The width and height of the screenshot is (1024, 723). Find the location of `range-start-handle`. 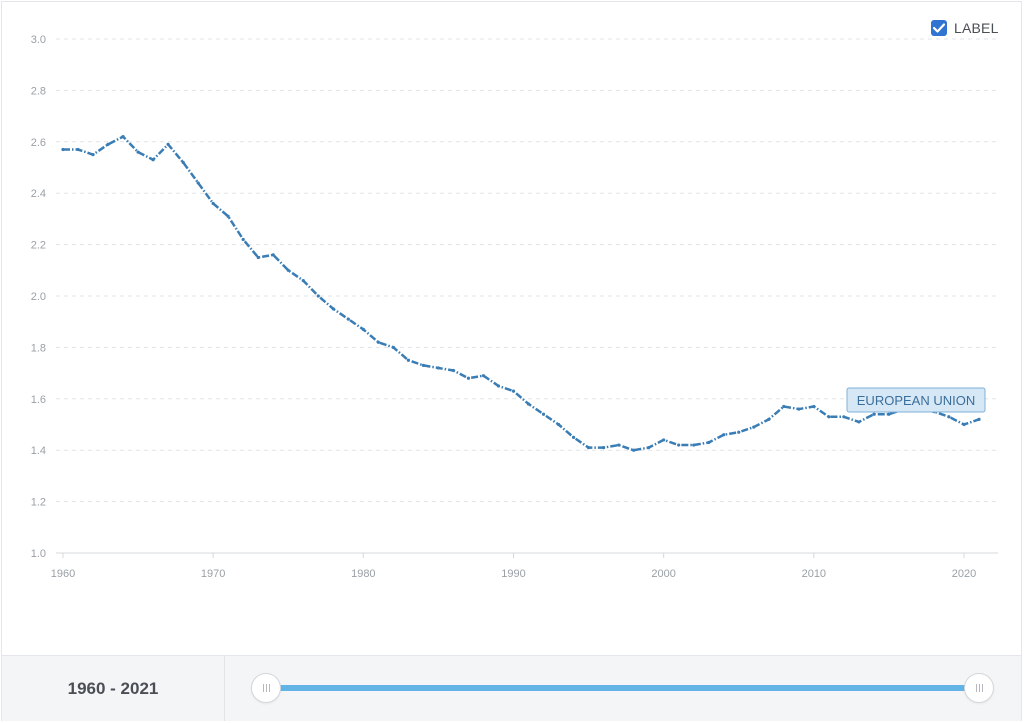

range-start-handle is located at coordinates (266, 688).